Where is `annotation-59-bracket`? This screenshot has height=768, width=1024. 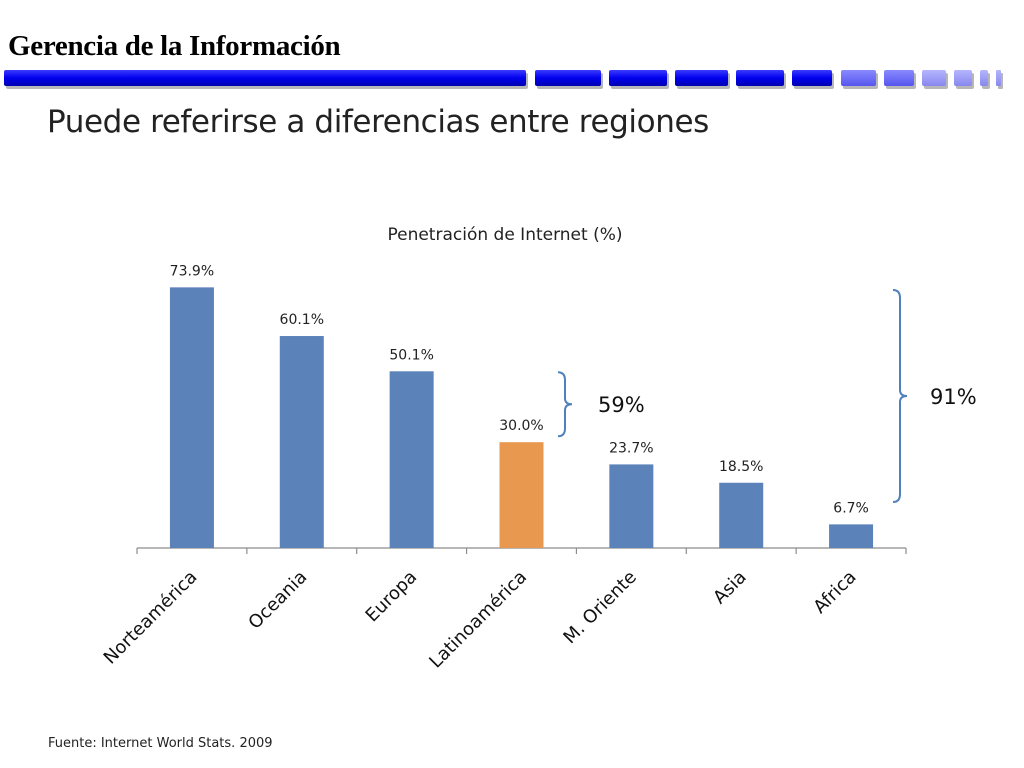
annotation-59-bracket is located at coordinates (565, 404).